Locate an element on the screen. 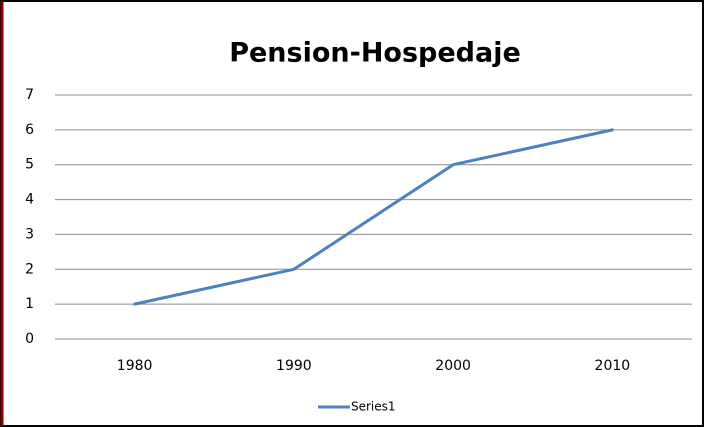  x-tick-label: 1980 is located at coordinates (135, 366).